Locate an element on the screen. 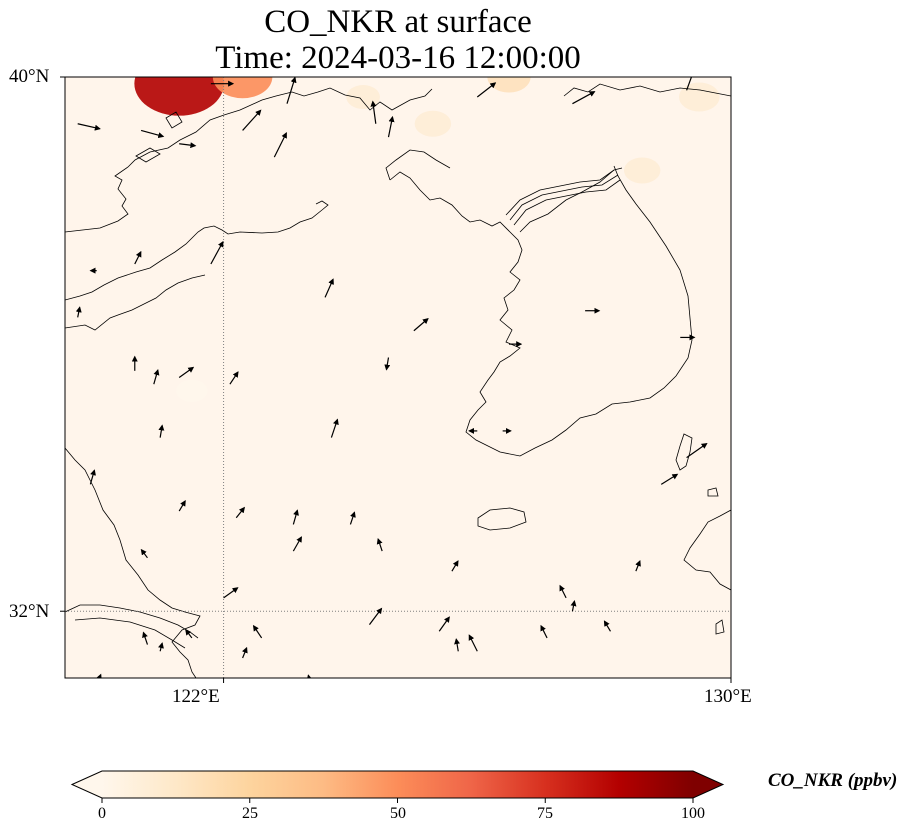 This screenshot has height=836, width=920. colorbar-extend-min is located at coordinates (87, 784).